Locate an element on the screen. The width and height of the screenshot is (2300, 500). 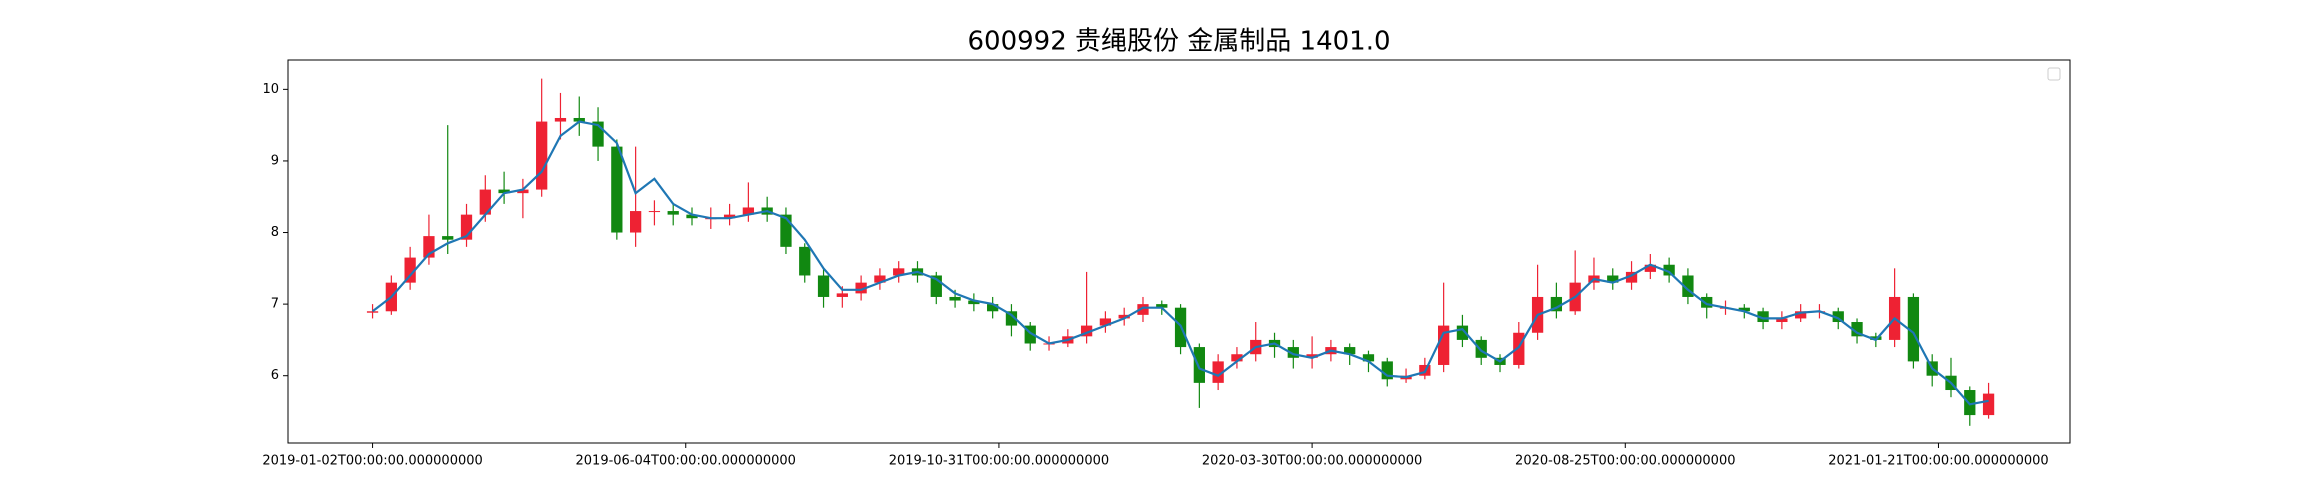
y-tick-label: 6 is located at coordinates (275, 375).